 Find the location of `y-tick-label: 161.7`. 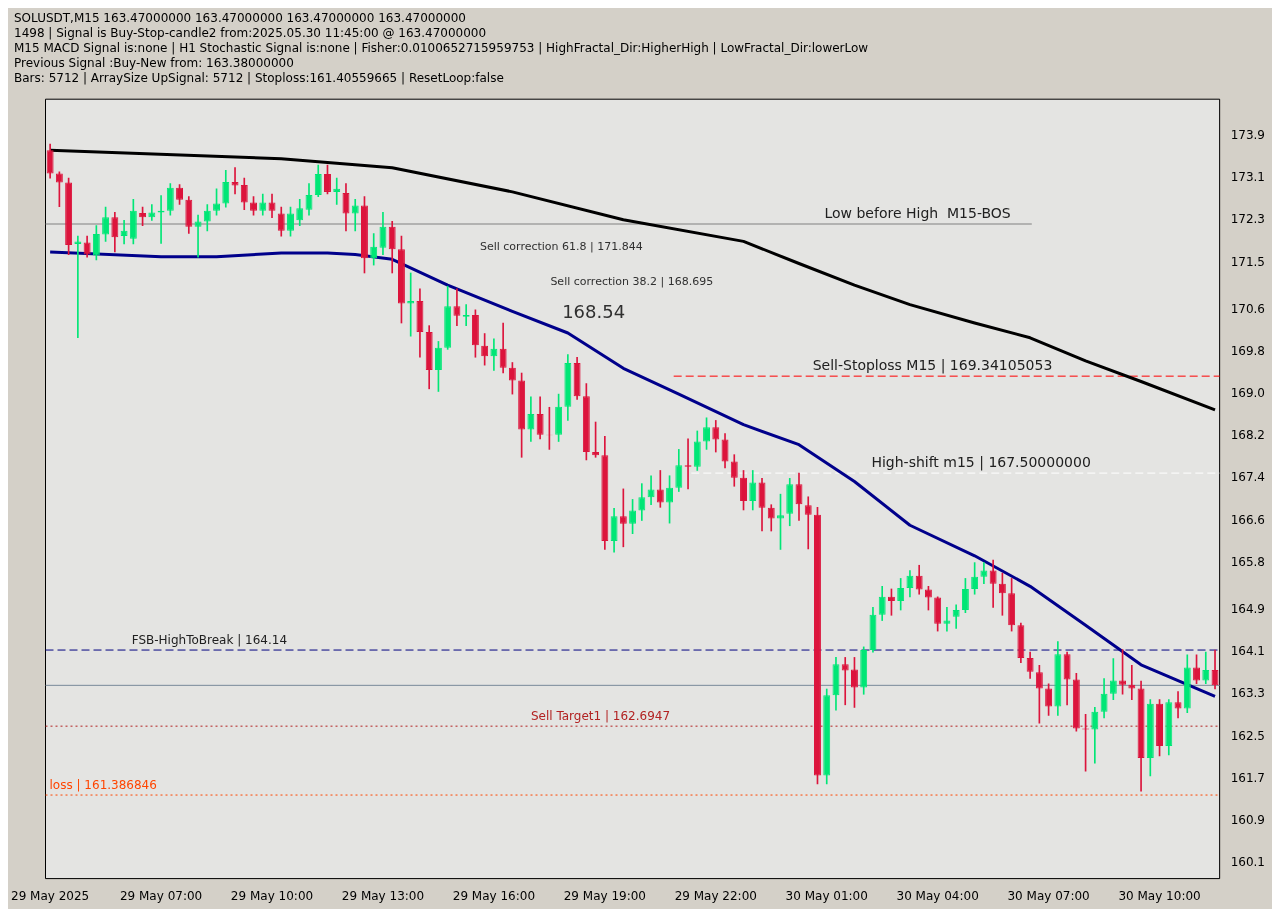

y-tick-label: 161.7 is located at coordinates (1248, 777).